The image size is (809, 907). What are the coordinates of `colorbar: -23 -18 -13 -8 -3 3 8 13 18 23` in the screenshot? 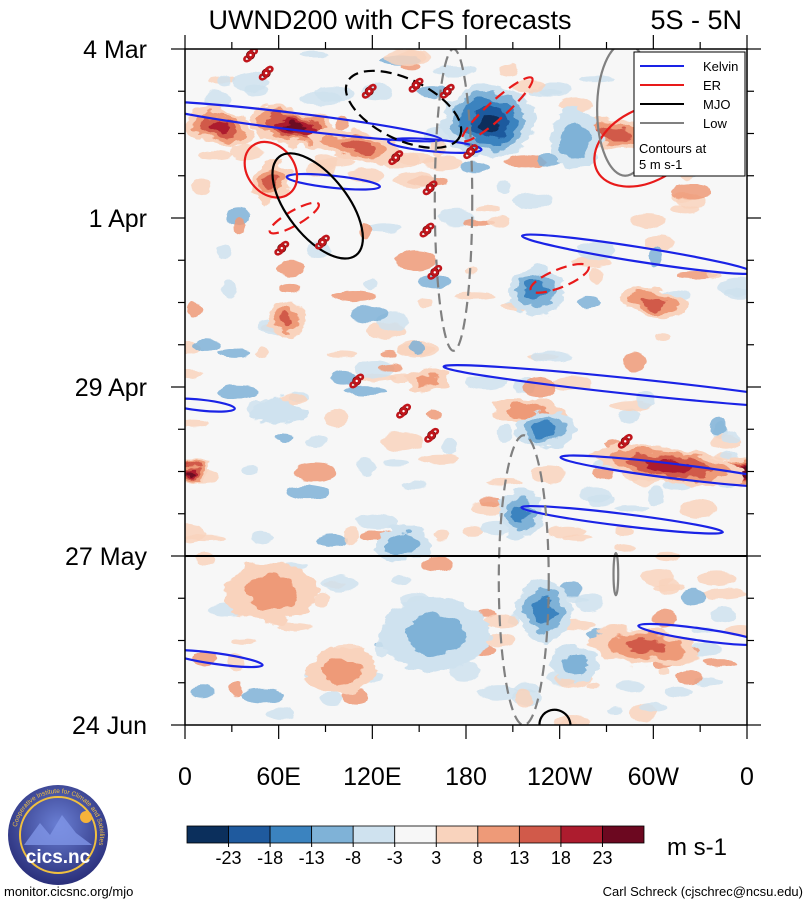 It's located at (415, 846).